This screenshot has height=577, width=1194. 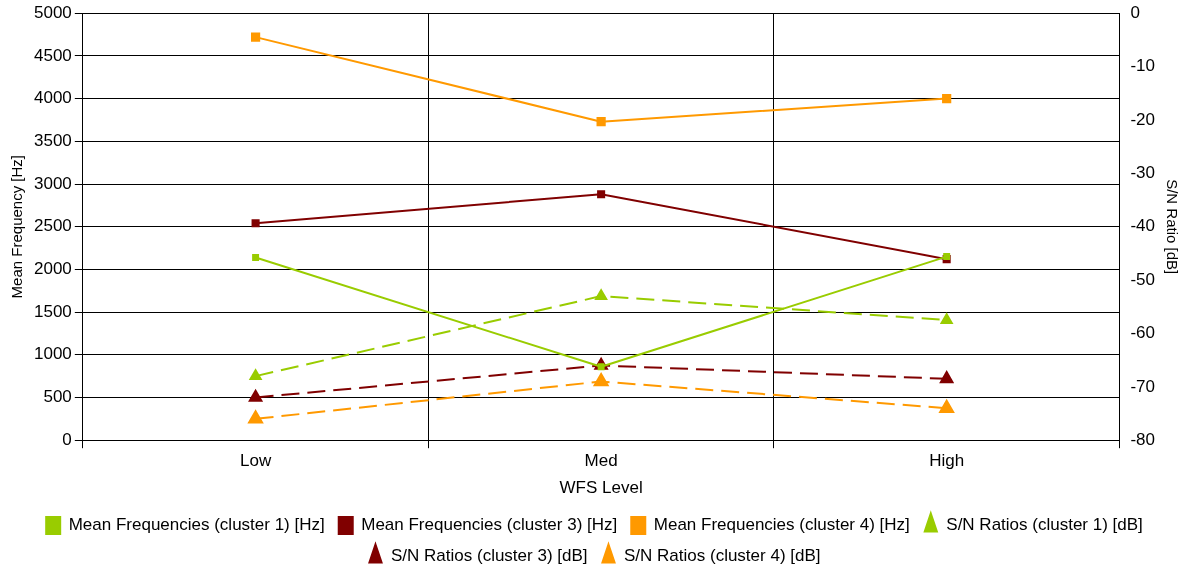 I want to click on legend-label: S/N Ratios (cluster 1) [dB], so click(x=1044, y=525).